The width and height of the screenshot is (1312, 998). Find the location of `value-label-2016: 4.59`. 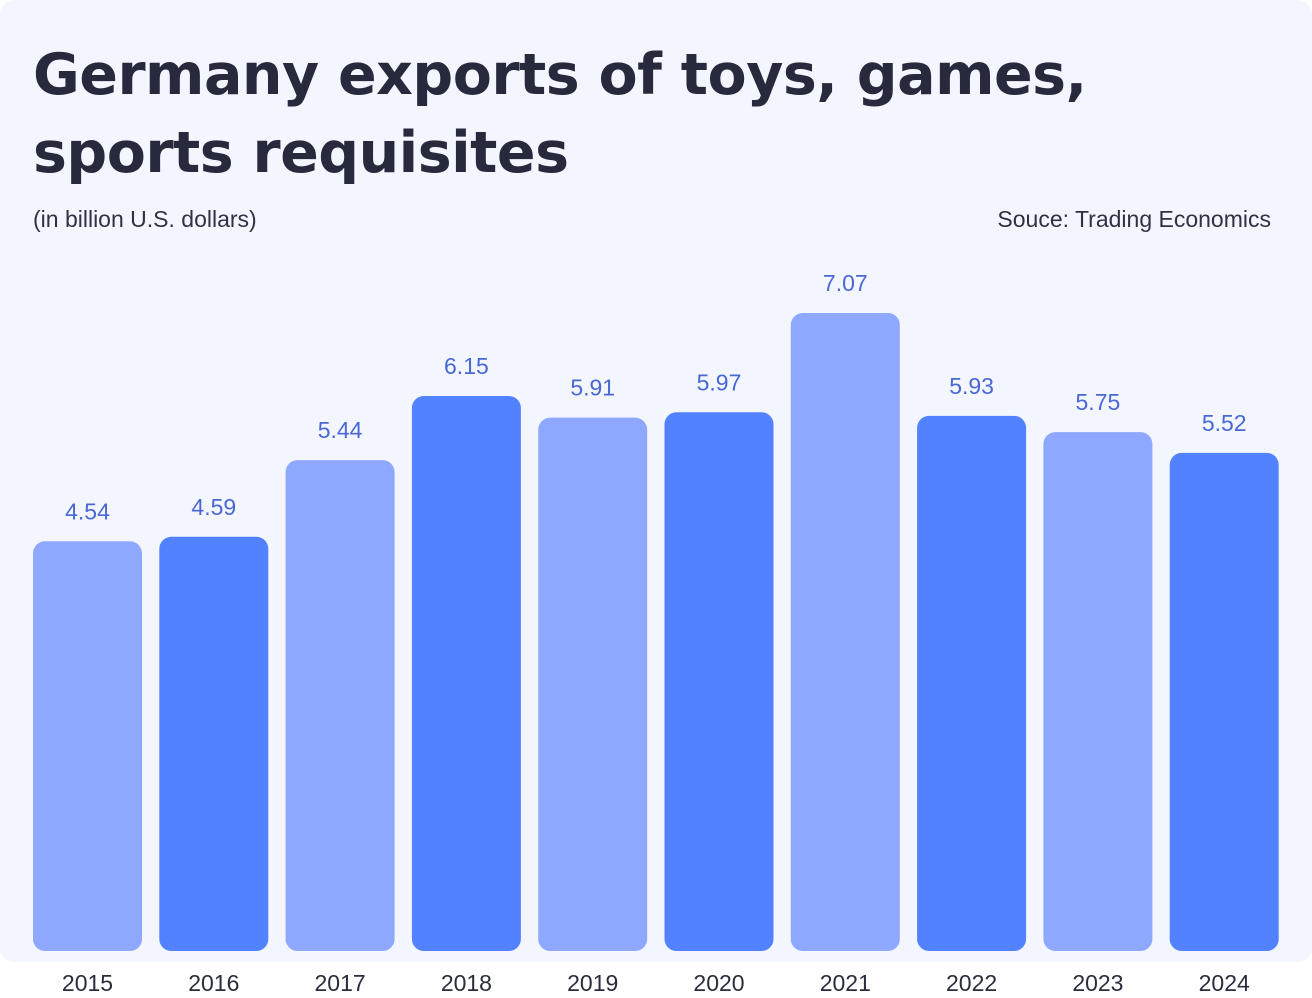

value-label-2016: 4.59 is located at coordinates (213, 507).